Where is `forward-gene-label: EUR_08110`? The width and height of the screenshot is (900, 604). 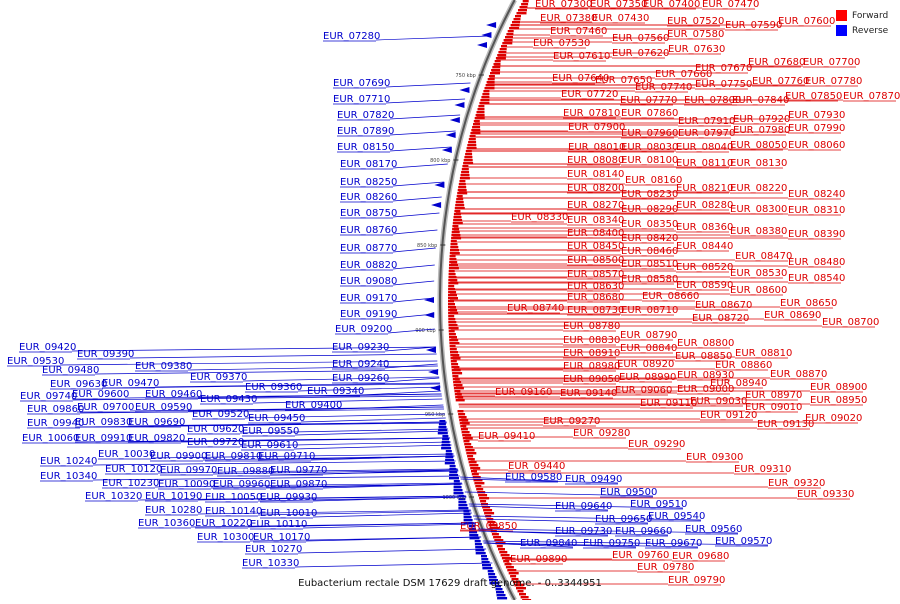 forward-gene-label: EUR_08110 is located at coordinates (704, 163).